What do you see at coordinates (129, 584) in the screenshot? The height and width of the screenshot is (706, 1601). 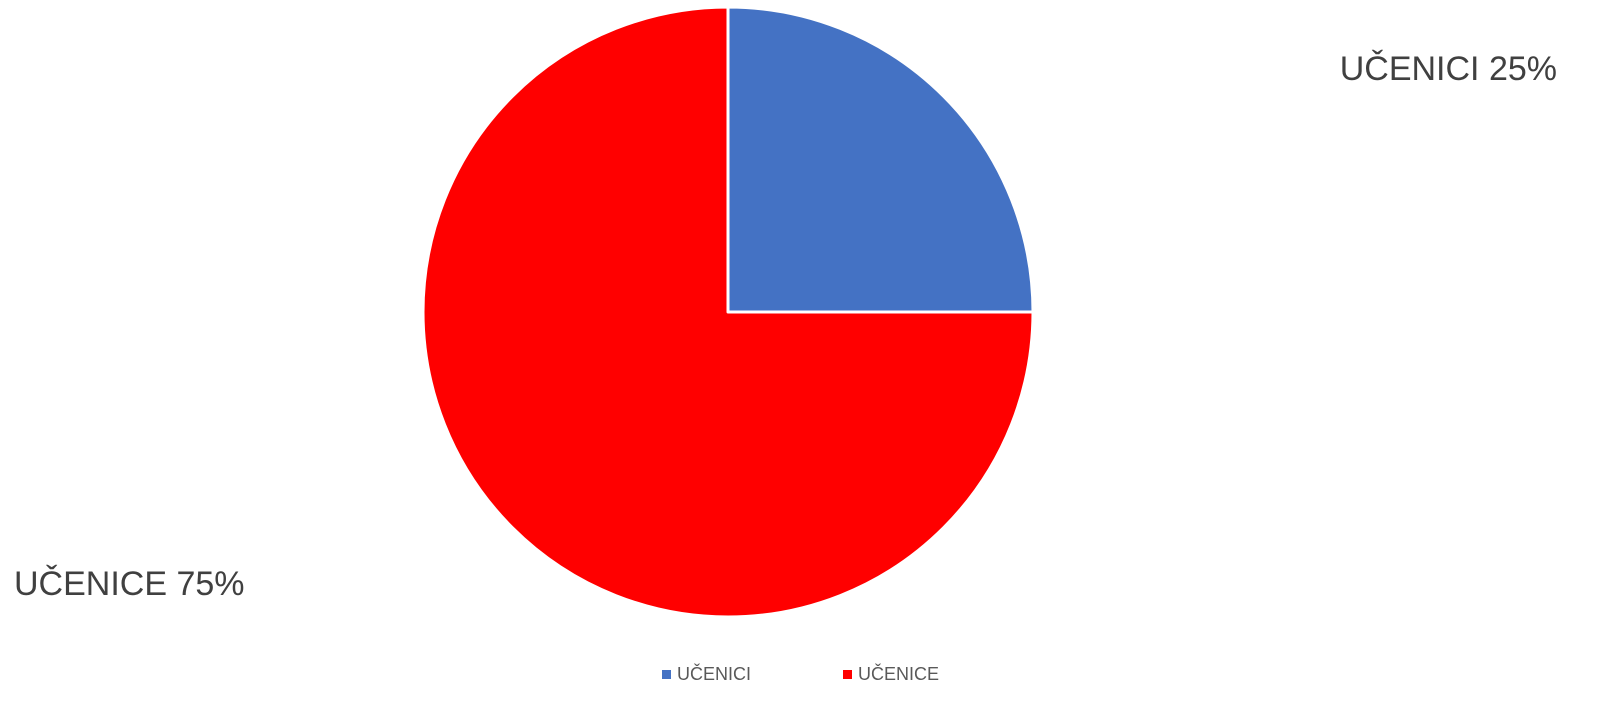 I see `data-label-ucenice: UČENICE 75%` at bounding box center [129, 584].